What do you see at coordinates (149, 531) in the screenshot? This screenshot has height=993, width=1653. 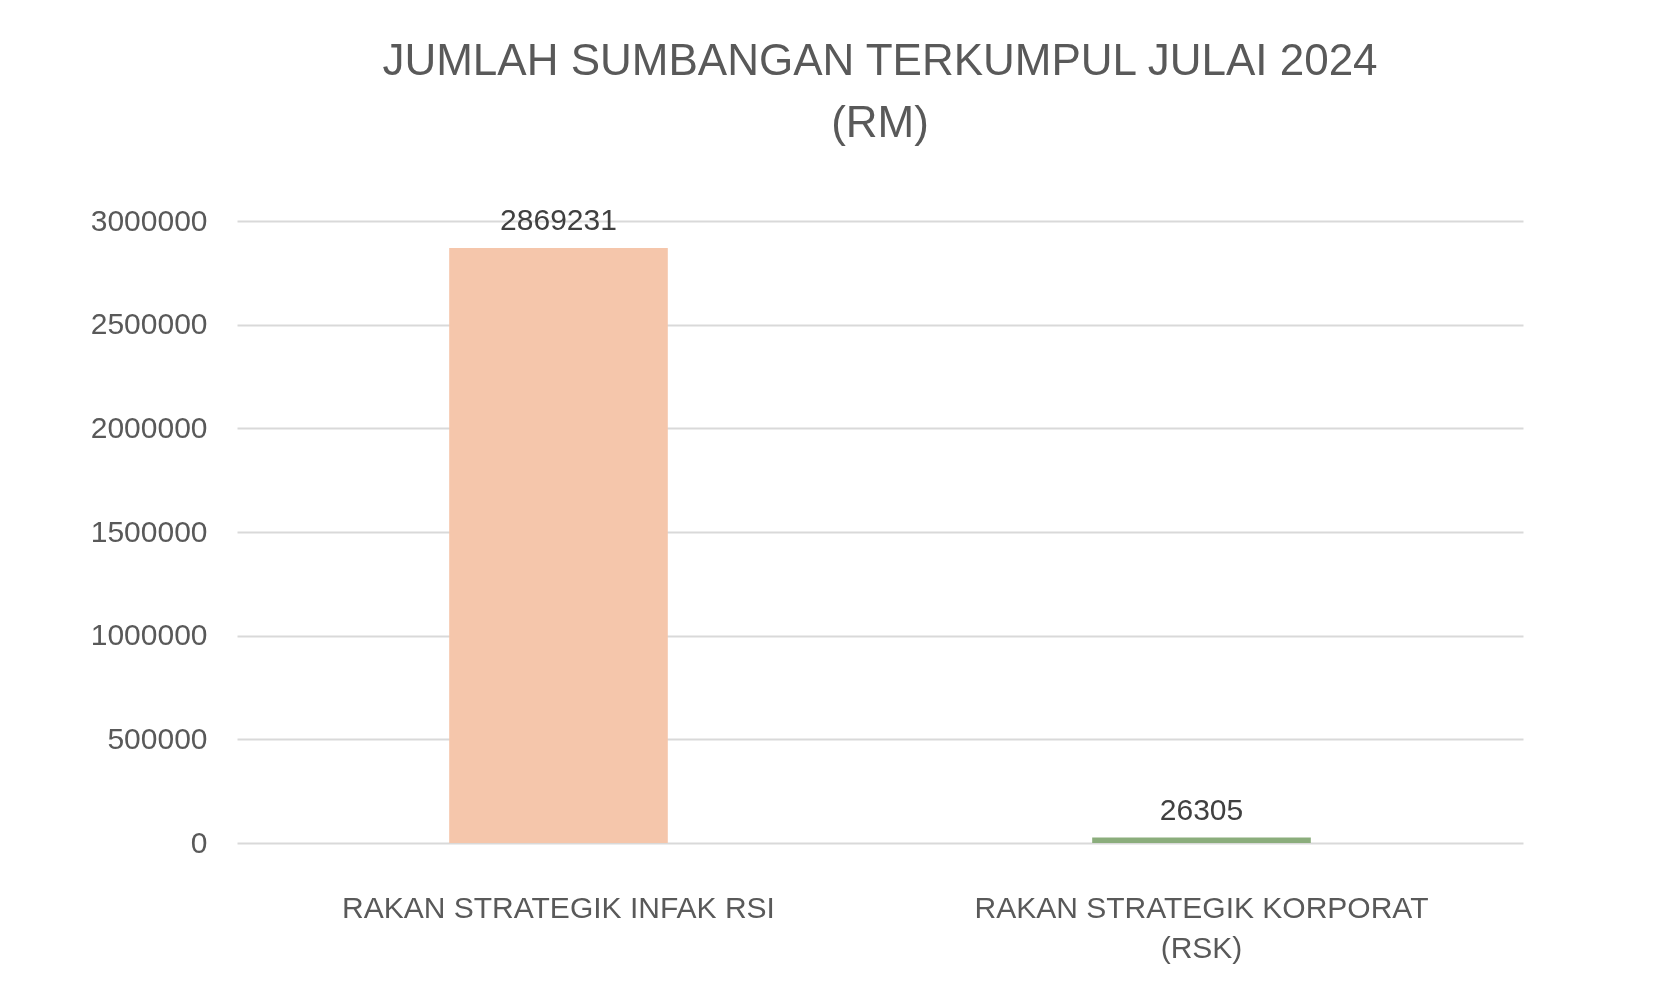 I see `y-tick-label: 1500000` at bounding box center [149, 531].